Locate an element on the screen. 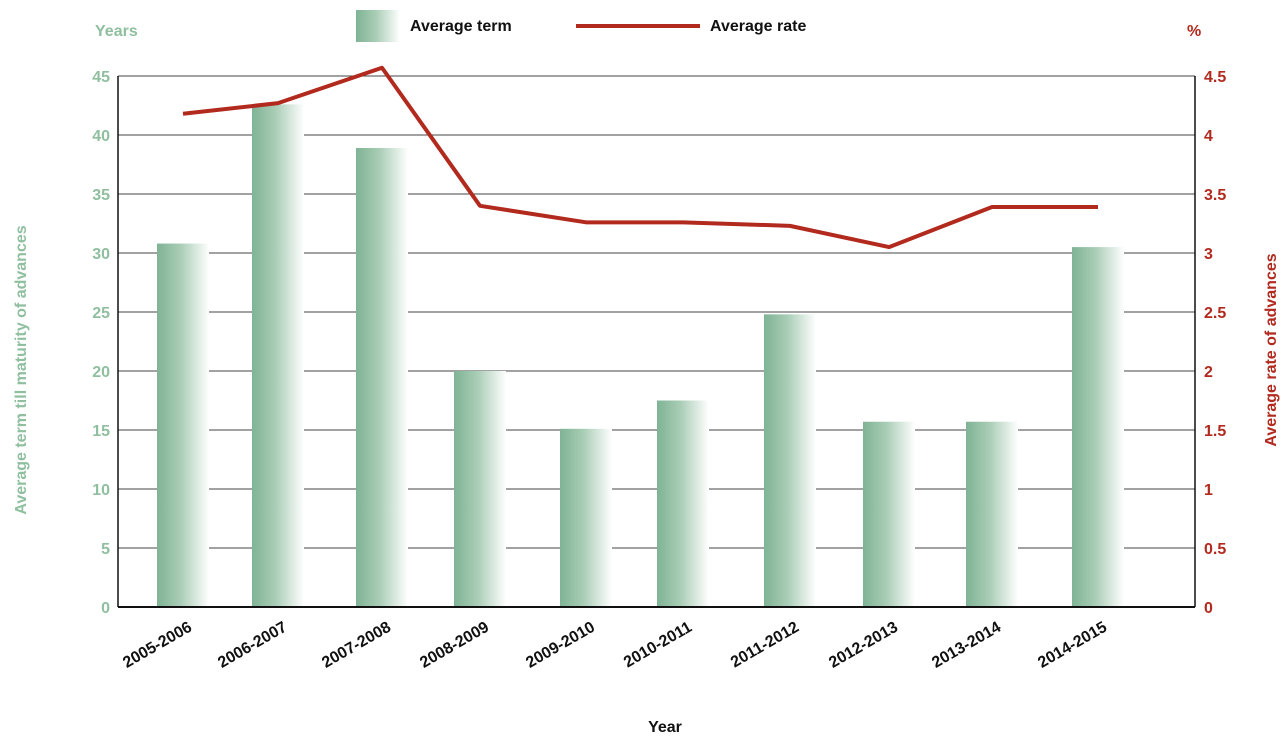 This screenshot has width=1283, height=738. x-tick-label: 2007-2008 is located at coordinates (356, 645).